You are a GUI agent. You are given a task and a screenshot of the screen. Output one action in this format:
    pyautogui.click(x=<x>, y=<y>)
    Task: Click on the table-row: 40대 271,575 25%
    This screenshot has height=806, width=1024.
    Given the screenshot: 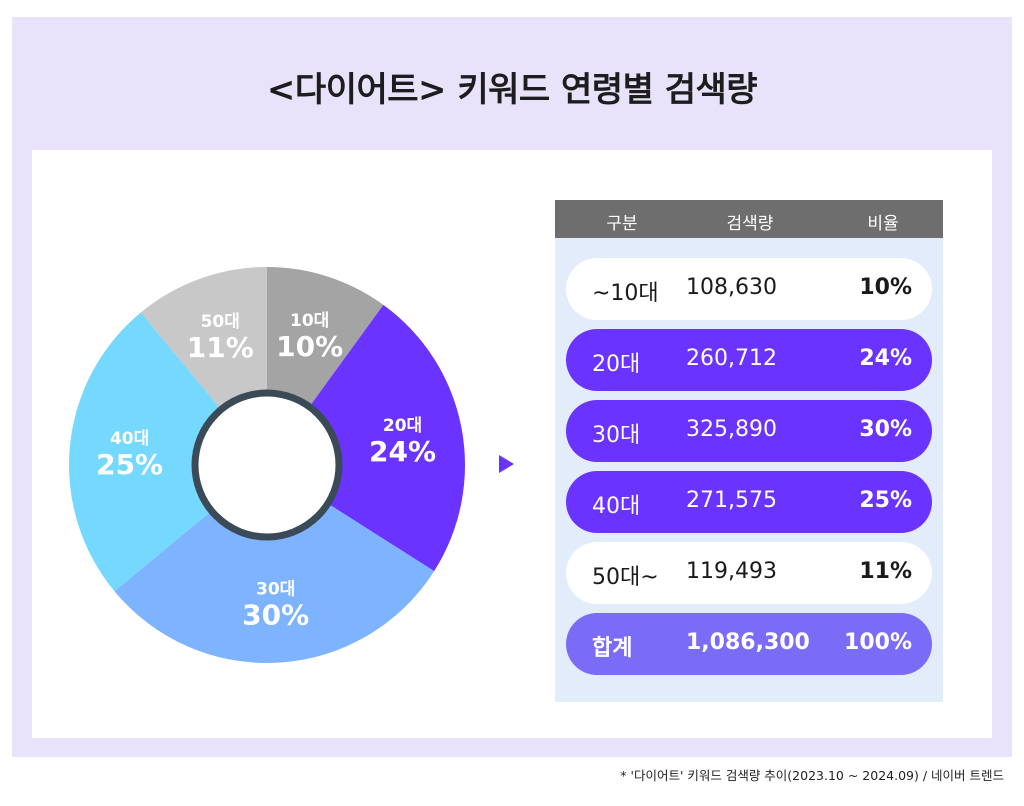 What is the action you would take?
    pyautogui.click(x=749, y=502)
    